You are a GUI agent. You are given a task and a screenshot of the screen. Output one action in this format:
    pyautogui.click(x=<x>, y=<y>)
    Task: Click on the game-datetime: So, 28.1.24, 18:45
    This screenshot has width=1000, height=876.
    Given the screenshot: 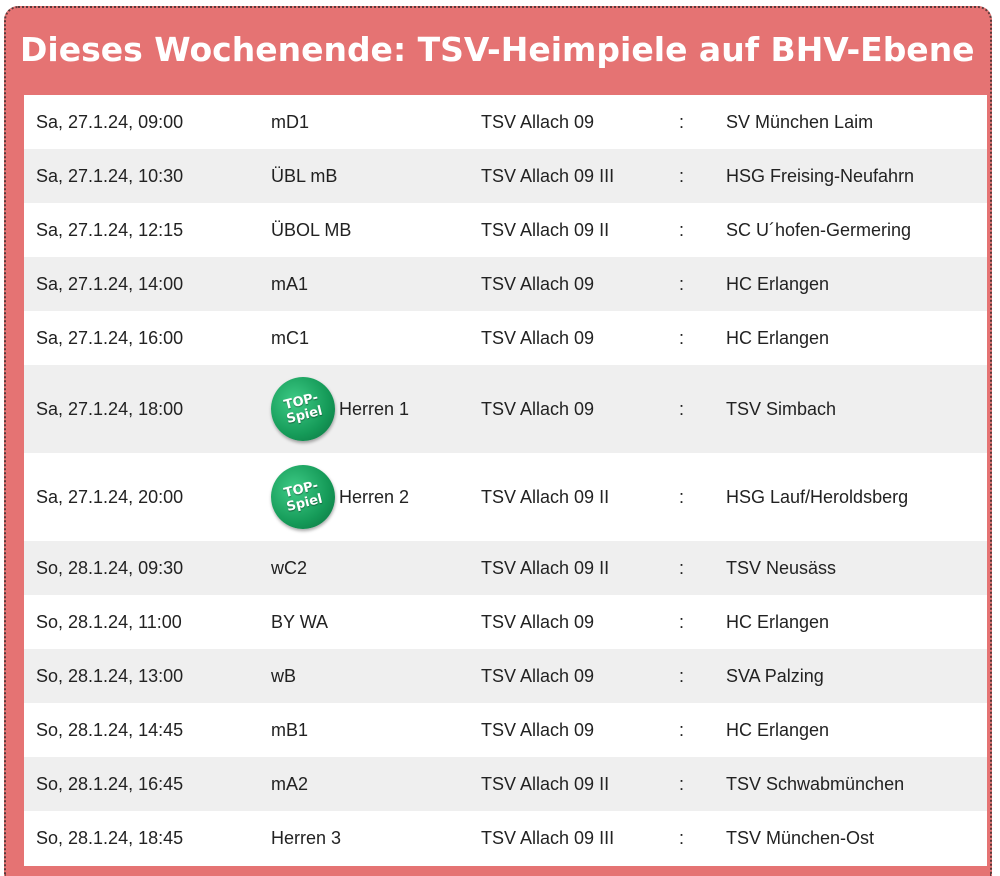 What is the action you would take?
    pyautogui.click(x=141, y=838)
    